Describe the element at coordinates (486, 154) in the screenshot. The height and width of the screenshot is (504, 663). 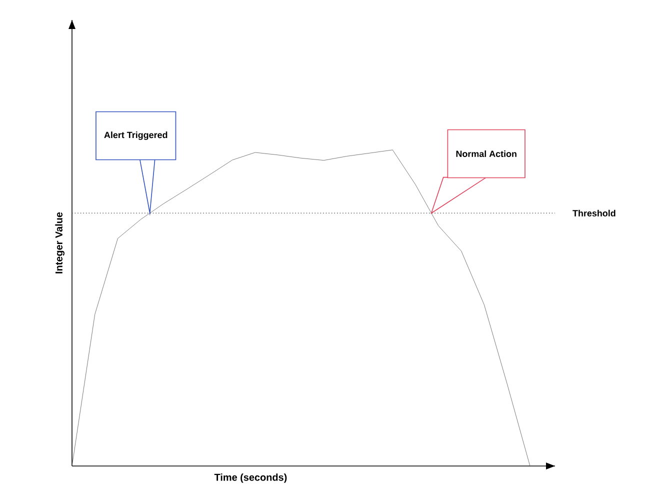
I see `annotation: Normal Action` at that location.